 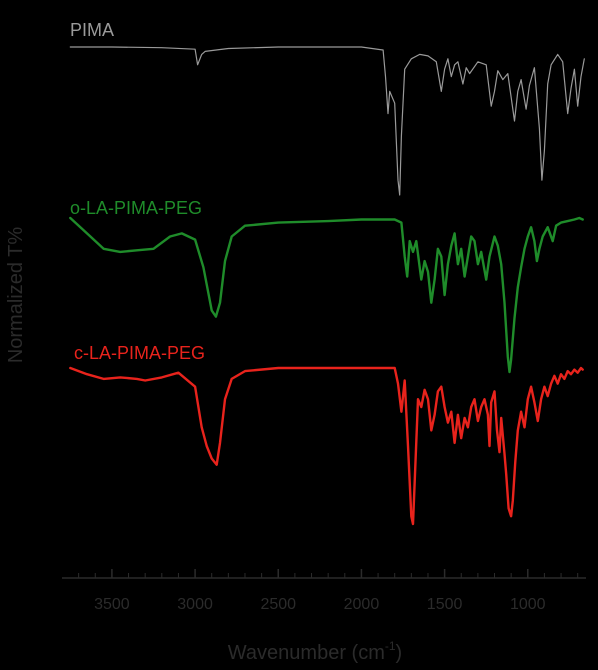 What do you see at coordinates (16, 295) in the screenshot?
I see `y-axis-label: Normalized T%` at bounding box center [16, 295].